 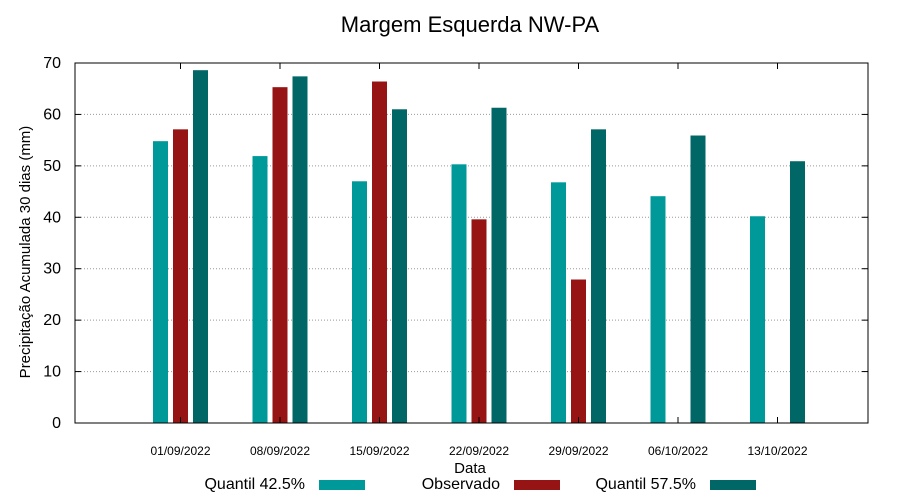 What do you see at coordinates (52, 63) in the screenshot?
I see `y-tick-label: 70` at bounding box center [52, 63].